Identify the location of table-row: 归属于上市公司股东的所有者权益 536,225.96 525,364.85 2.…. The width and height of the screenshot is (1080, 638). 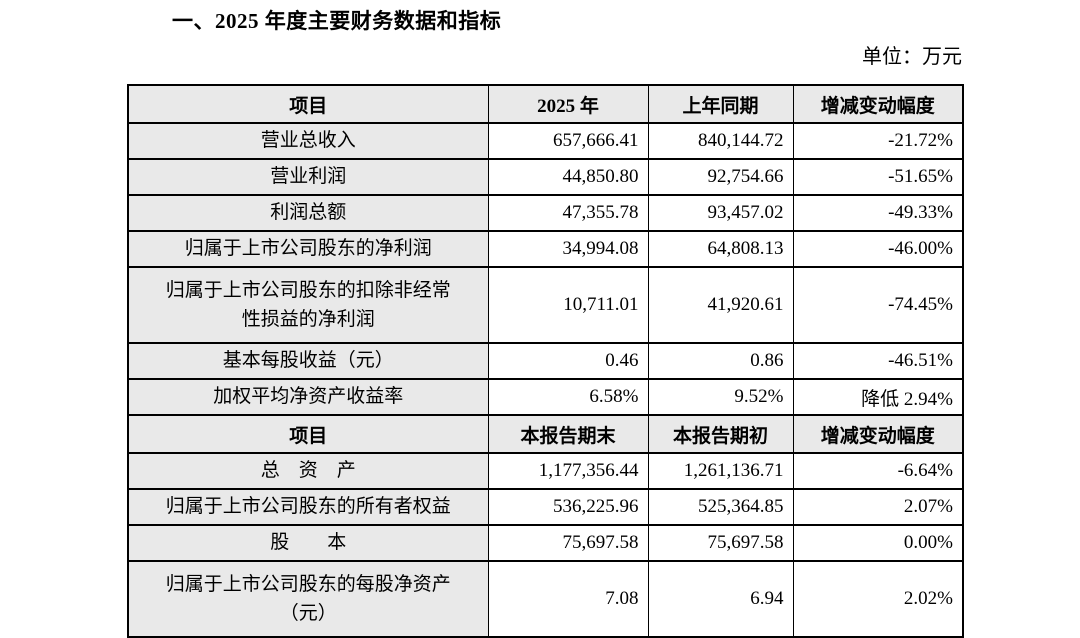
(545, 507).